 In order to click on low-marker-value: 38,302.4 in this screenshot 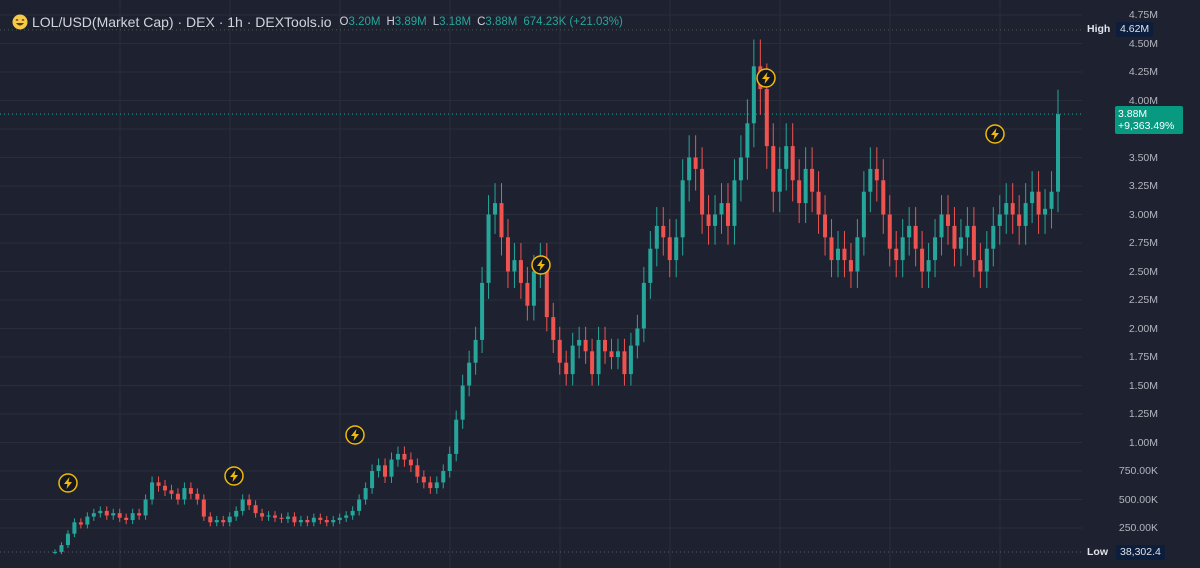, I will do `click(1140, 552)`.